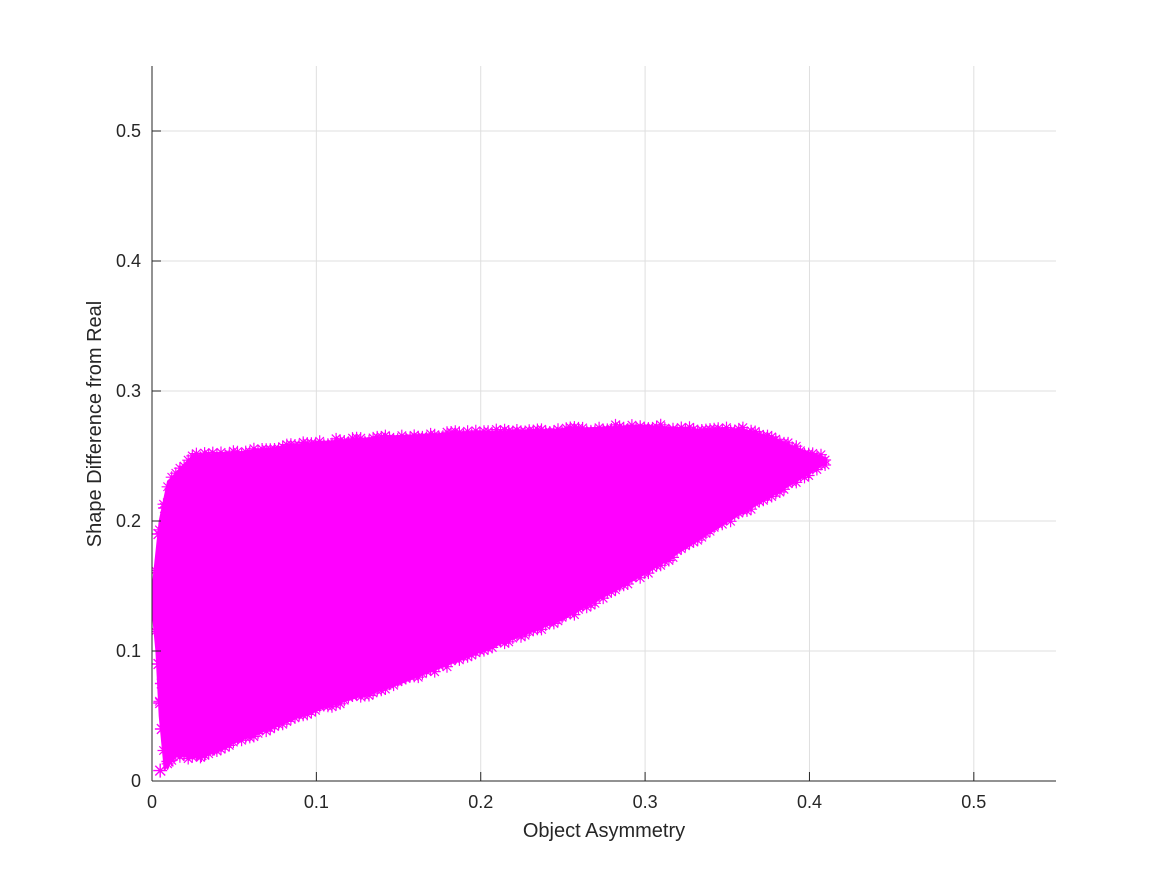 This screenshot has height=875, width=1167. Describe the element at coordinates (95, 424) in the screenshot. I see `y-axis-label: Shape Difference from Real` at that location.